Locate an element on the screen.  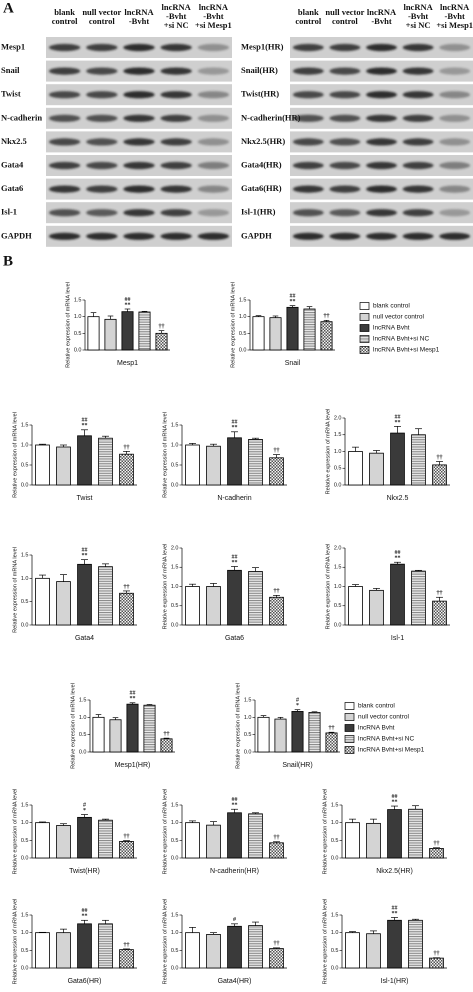
x-axis-title: Isl-1(HR) is located at coordinates (395, 981).